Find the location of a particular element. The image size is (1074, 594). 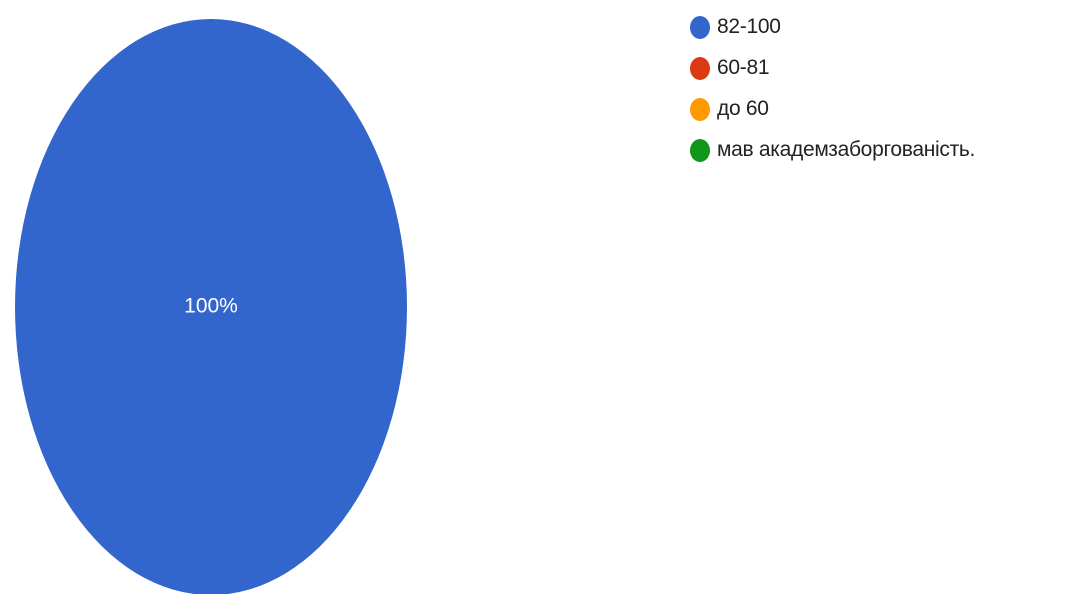

slice-data-label: 100% is located at coordinates (211, 306).